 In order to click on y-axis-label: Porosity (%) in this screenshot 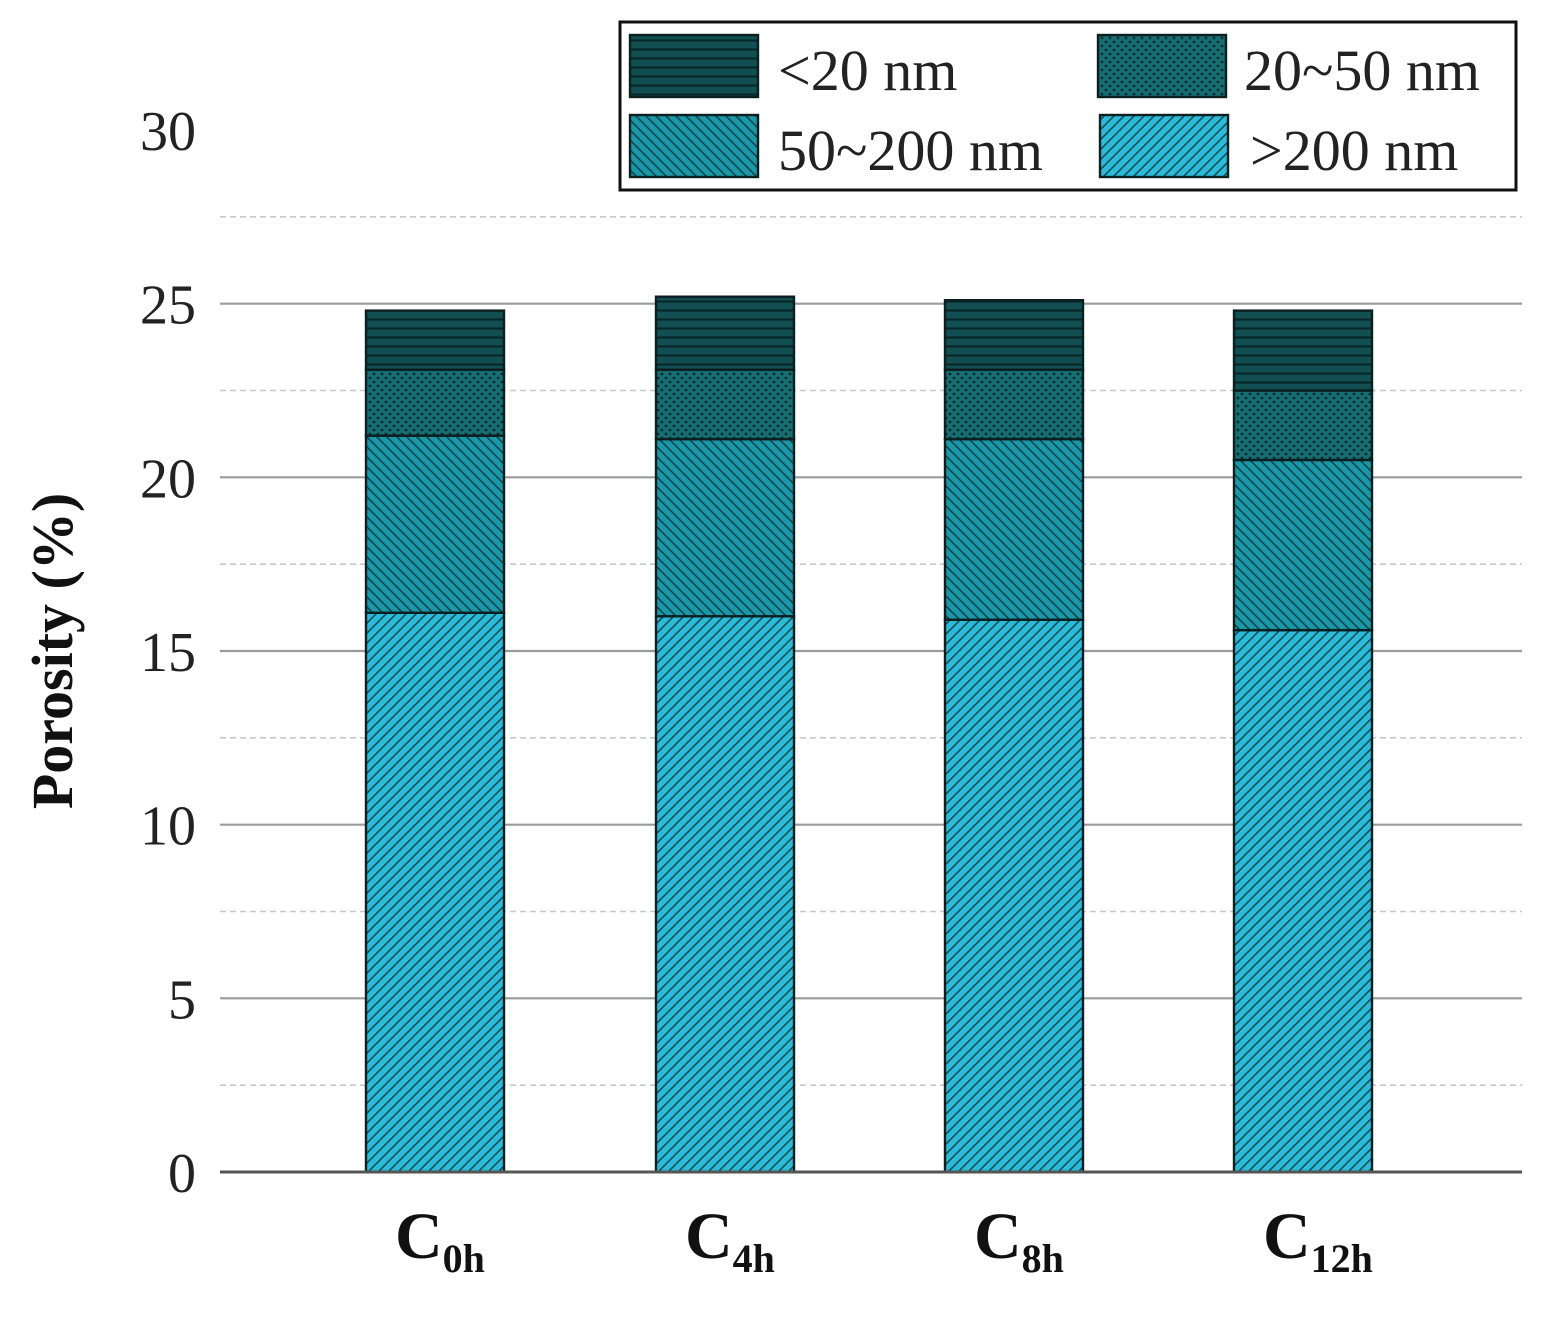, I will do `click(52, 651)`.